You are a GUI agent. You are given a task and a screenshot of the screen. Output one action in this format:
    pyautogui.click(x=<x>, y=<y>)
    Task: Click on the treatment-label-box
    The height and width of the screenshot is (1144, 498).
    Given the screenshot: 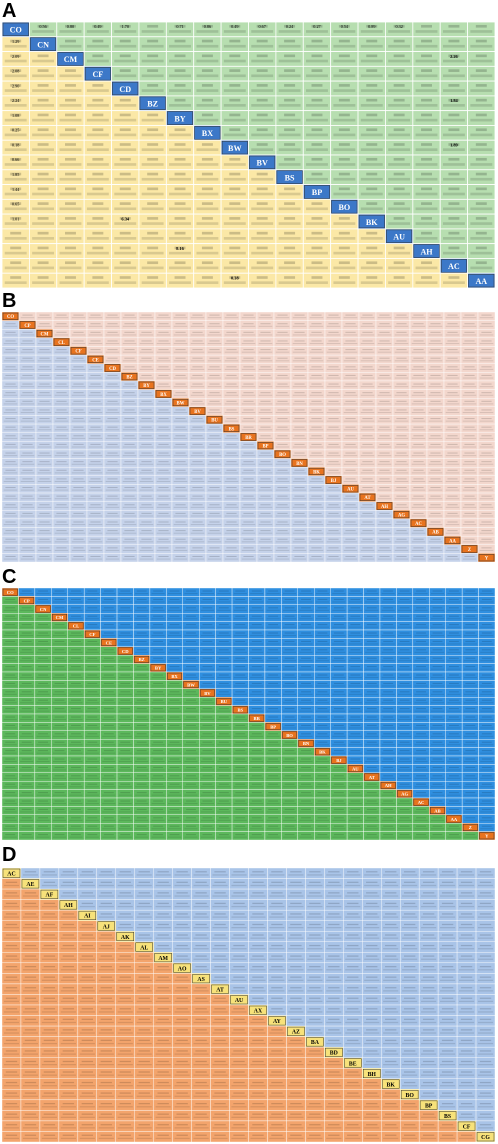 What is the action you would take?
    pyautogui.click(x=316, y=471)
    